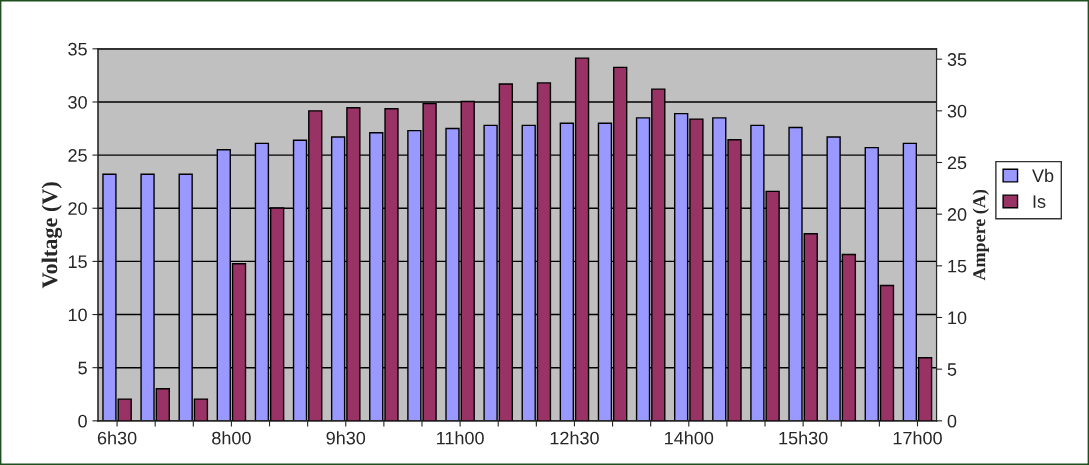  Describe the element at coordinates (82, 368) in the screenshot. I see `y-tick-label: 5` at that location.